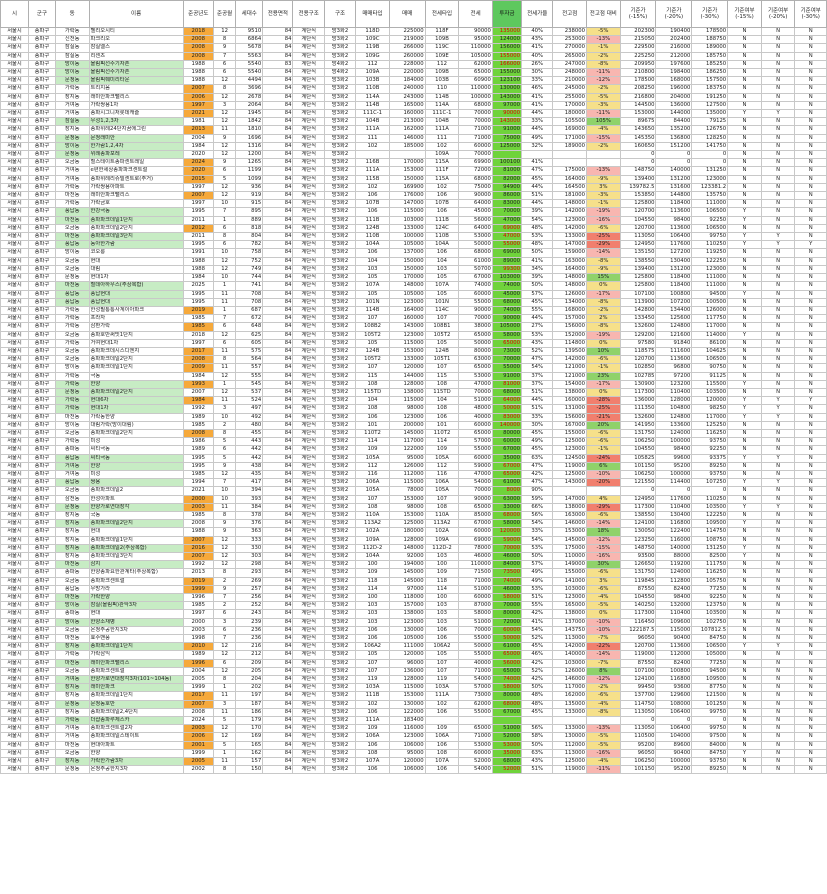 This screenshot has height=894, width=827. I want to click on table-cell: 115000, so click(407, 688).